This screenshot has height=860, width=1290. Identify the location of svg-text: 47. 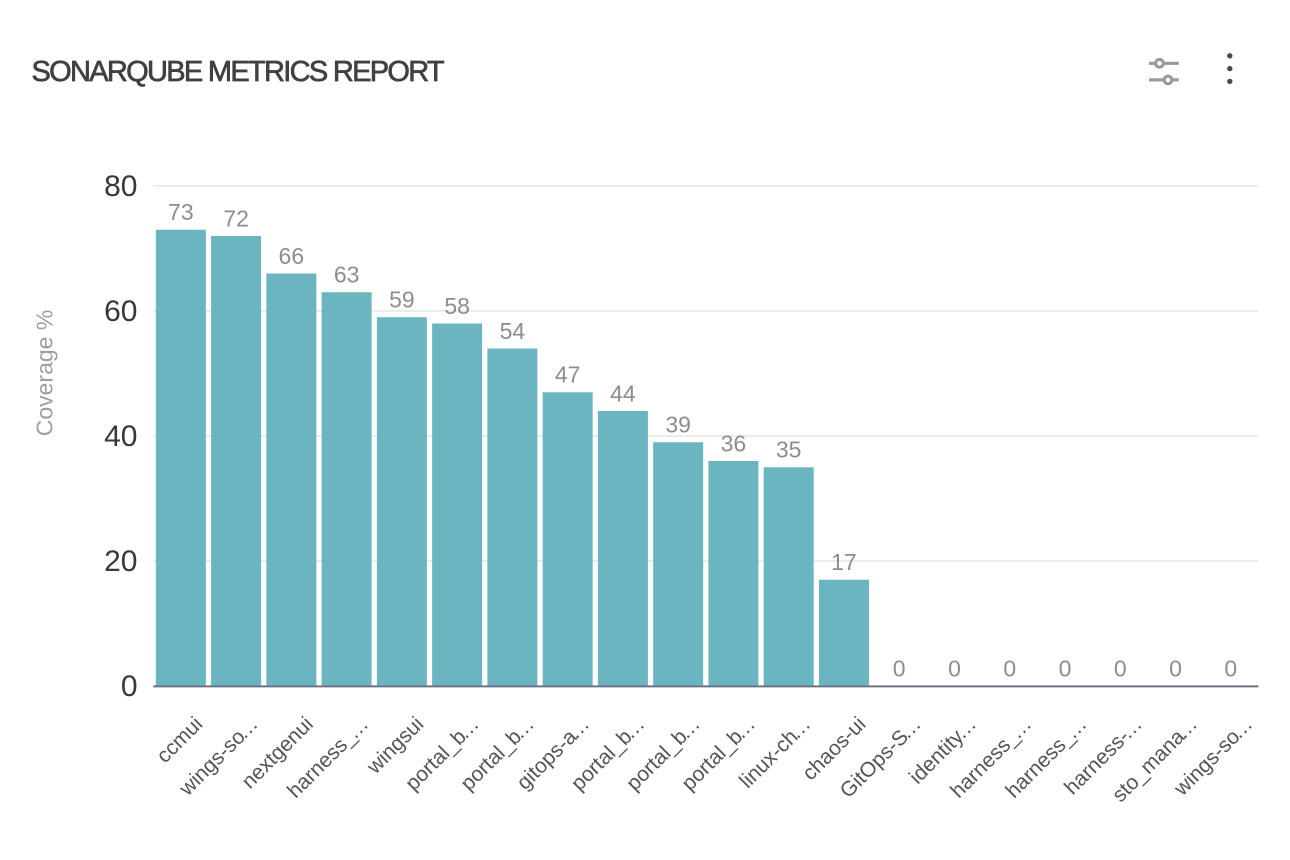
(568, 375).